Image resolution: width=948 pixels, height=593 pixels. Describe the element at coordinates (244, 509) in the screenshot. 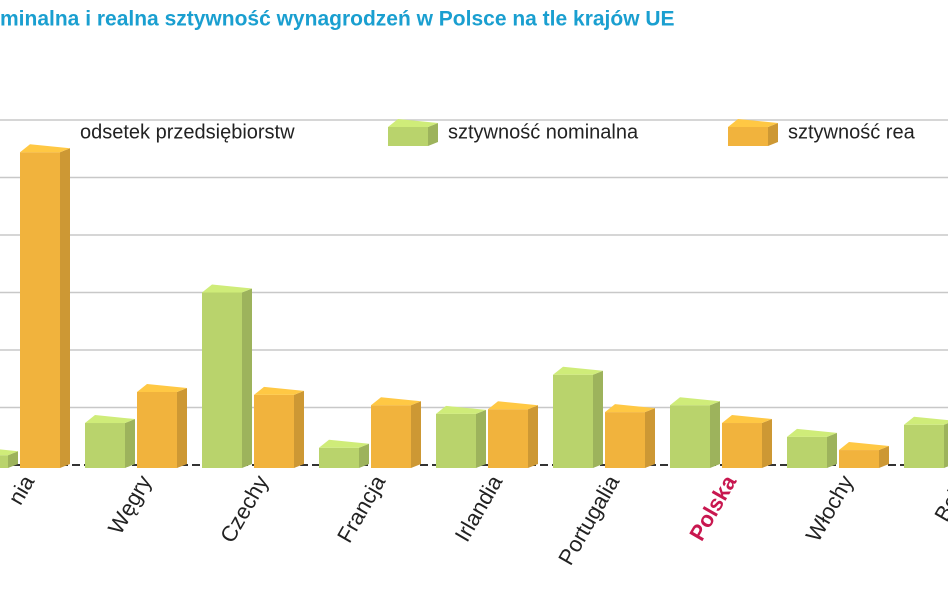

I see `x-tick-label: Czechy` at that location.